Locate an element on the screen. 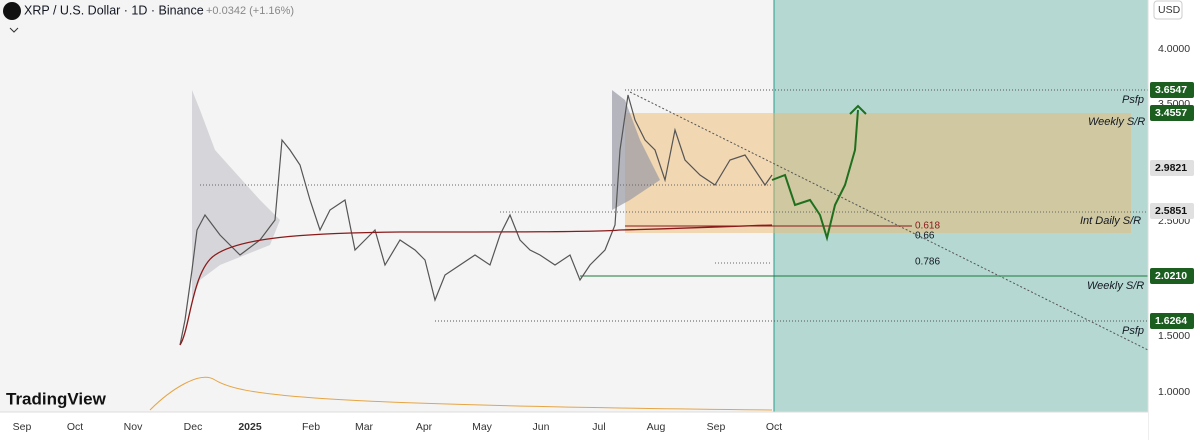 The image size is (1200, 440). price-marker-label: 2.0210 is located at coordinates (1171, 276).